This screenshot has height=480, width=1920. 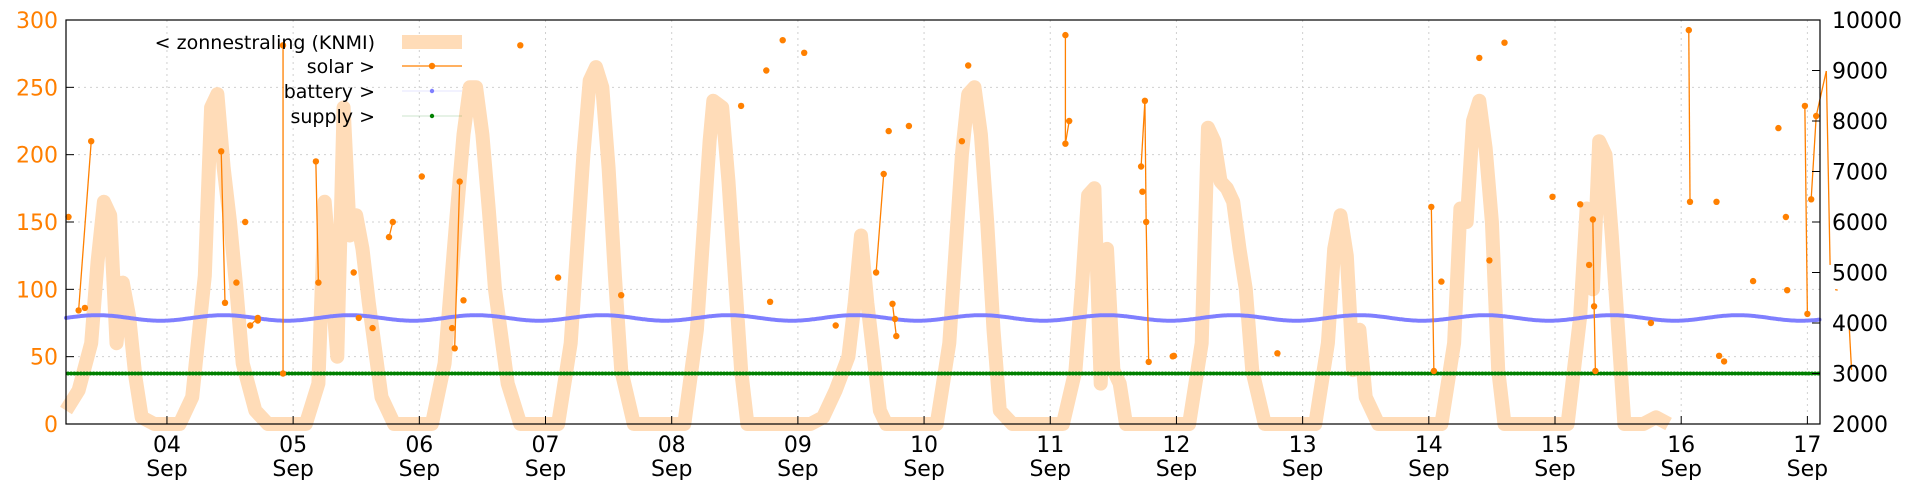 What do you see at coordinates (223, 227) in the screenshot?
I see `solar-link` at bounding box center [223, 227].